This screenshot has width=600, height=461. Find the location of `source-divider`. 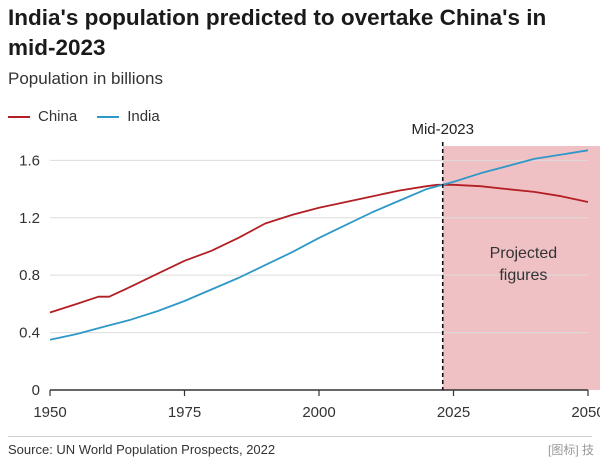

source-divider is located at coordinates (300, 436).